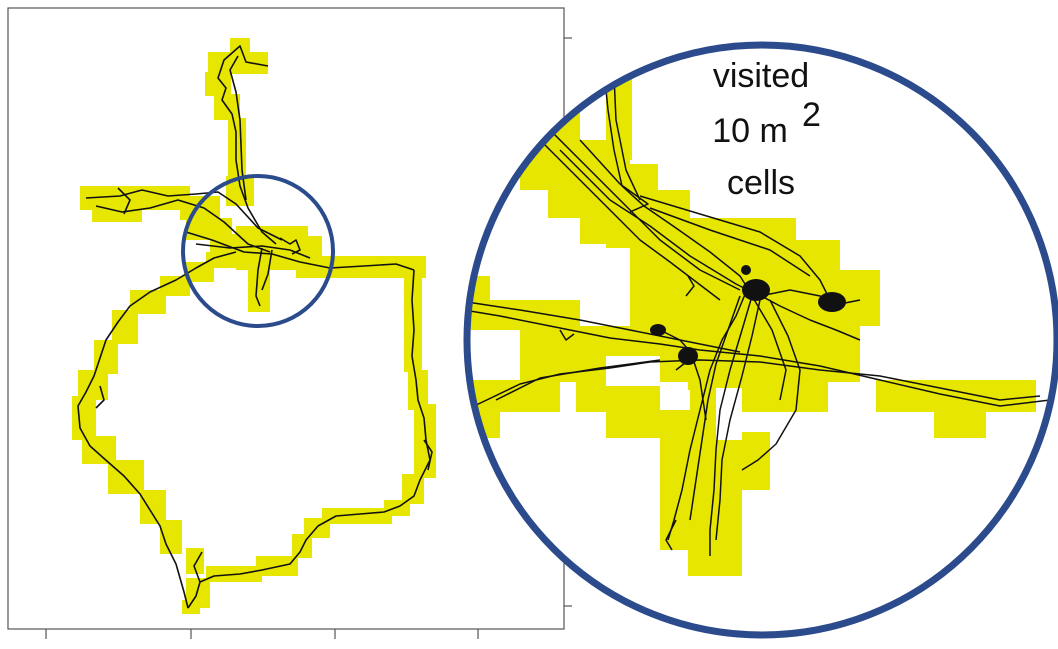 This screenshot has height=649, width=1058. What do you see at coordinates (811, 115) in the screenshot?
I see `annotation-exponent: 2` at bounding box center [811, 115].